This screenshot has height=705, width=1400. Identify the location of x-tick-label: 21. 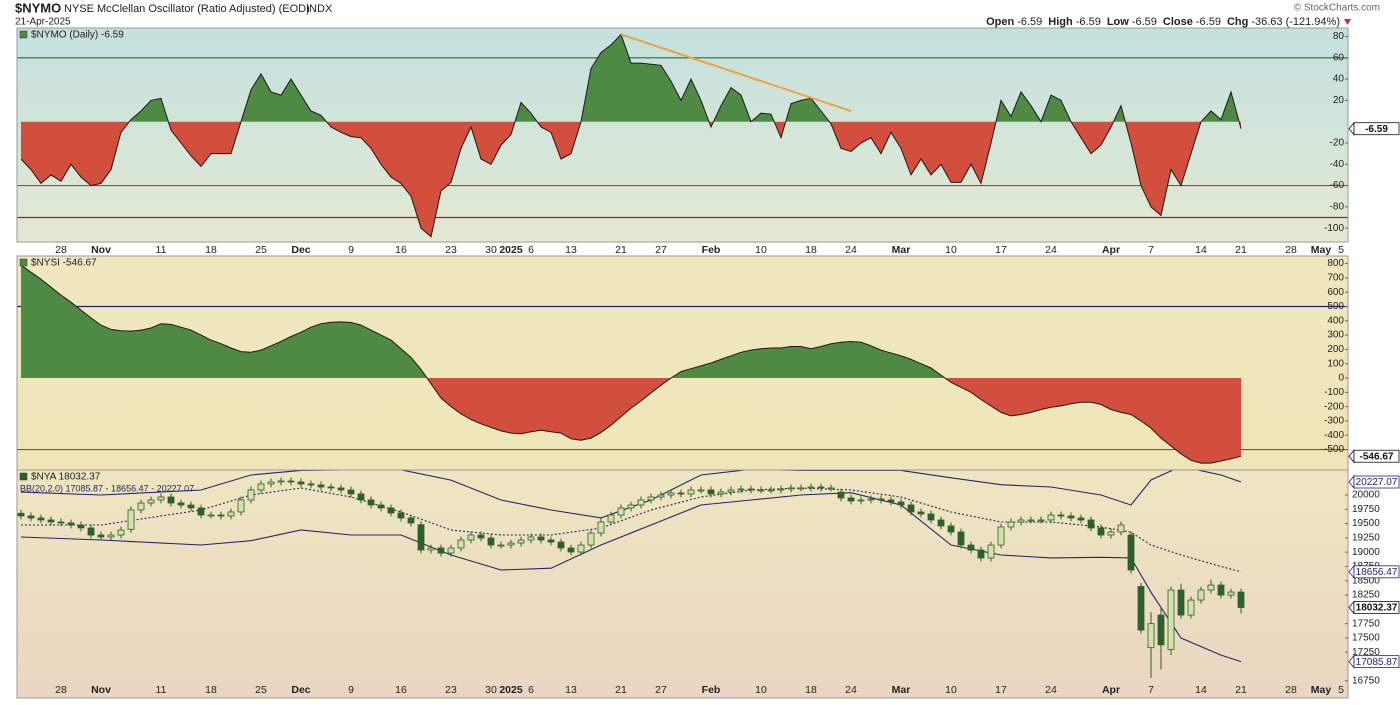
(1241, 250).